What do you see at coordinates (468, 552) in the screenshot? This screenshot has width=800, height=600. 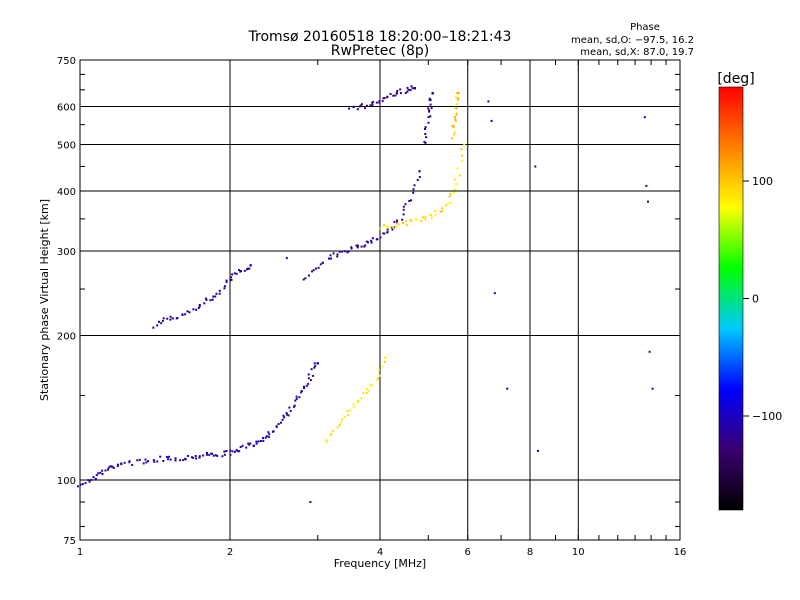 I see `x-tick-label: 6` at bounding box center [468, 552].